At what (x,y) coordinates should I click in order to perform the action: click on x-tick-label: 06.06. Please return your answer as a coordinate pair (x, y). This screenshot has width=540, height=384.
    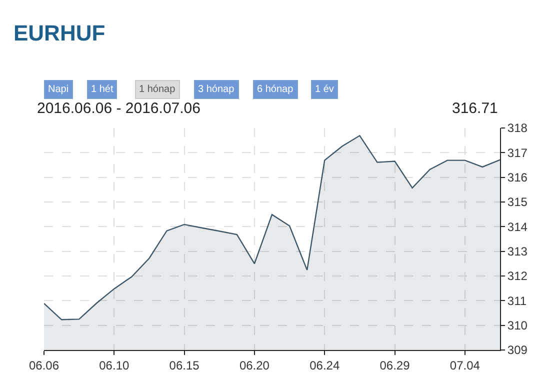
    Looking at the image, I should click on (44, 365).